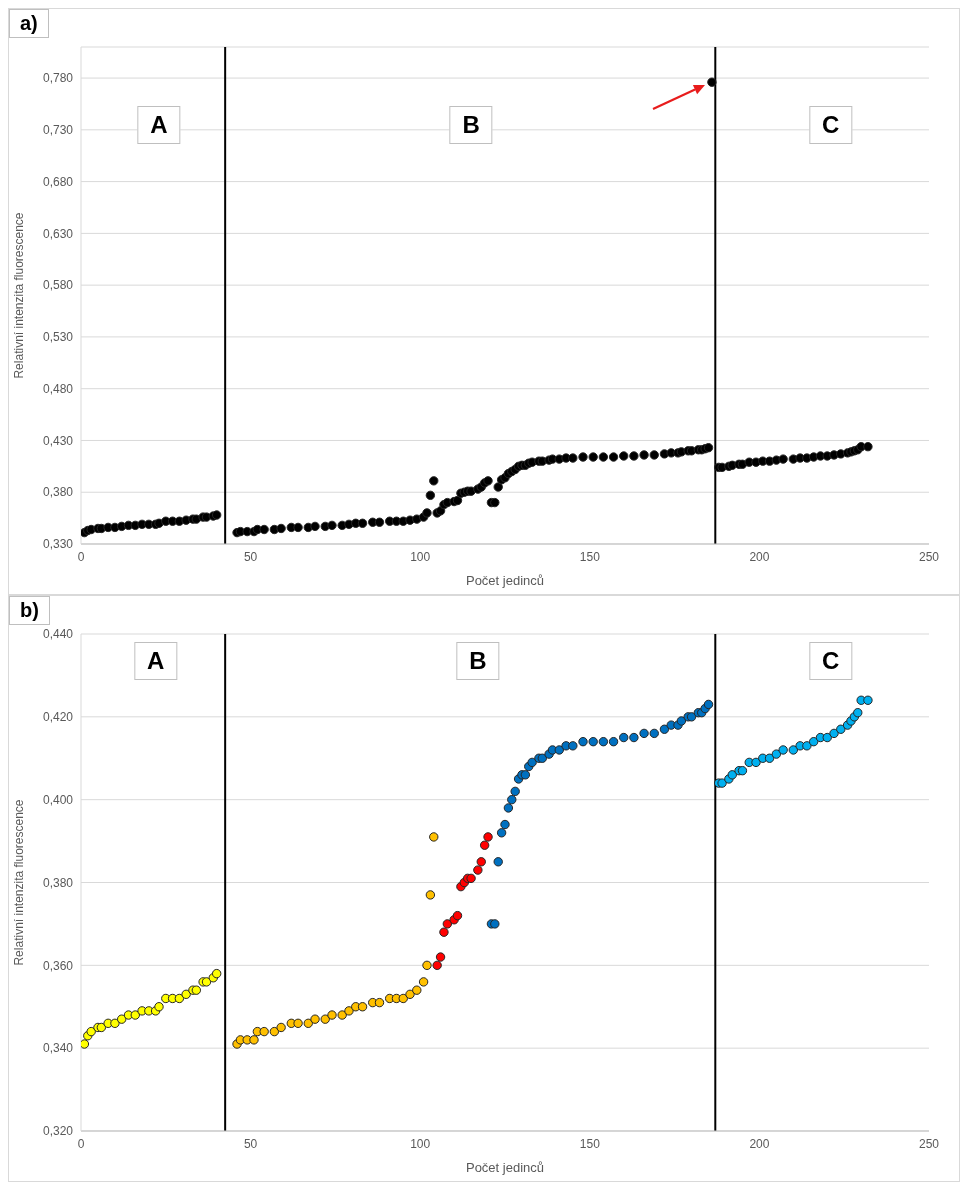 The height and width of the screenshot is (1196, 976). Describe the element at coordinates (29, 23) in the screenshot. I see `chart-title: a)` at that location.